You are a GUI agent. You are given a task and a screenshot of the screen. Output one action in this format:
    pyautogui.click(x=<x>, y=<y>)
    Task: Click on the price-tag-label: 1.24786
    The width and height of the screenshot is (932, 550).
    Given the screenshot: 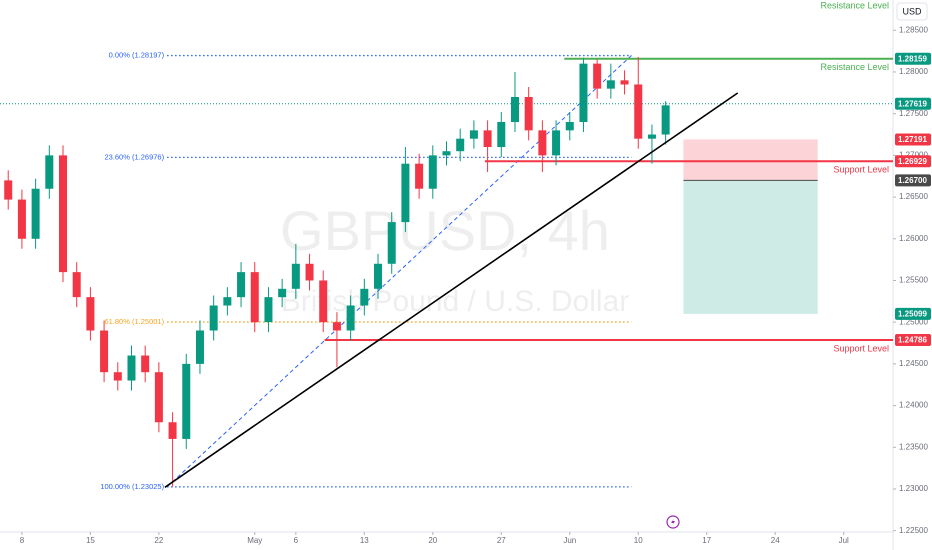 What is the action you would take?
    pyautogui.click(x=912, y=340)
    